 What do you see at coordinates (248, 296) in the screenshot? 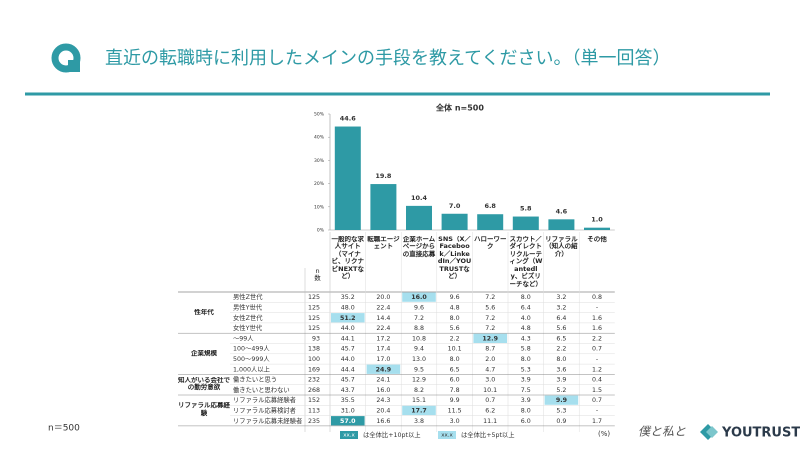
I see `row-label: 男性Z世代` at bounding box center [248, 296].